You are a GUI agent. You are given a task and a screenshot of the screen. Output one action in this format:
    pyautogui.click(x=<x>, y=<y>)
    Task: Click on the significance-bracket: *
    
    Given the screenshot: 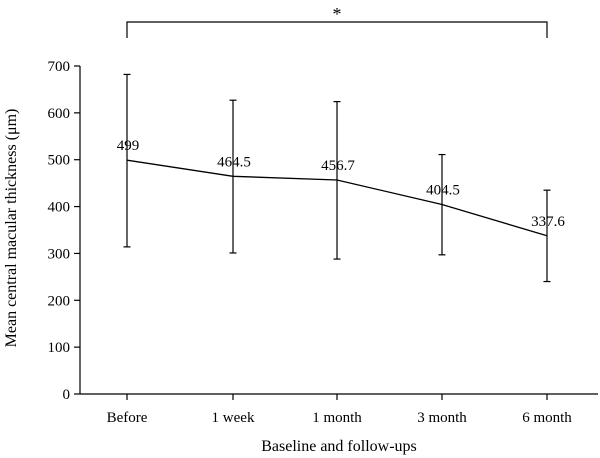 What is the action you would take?
    pyautogui.click(x=337, y=21)
    